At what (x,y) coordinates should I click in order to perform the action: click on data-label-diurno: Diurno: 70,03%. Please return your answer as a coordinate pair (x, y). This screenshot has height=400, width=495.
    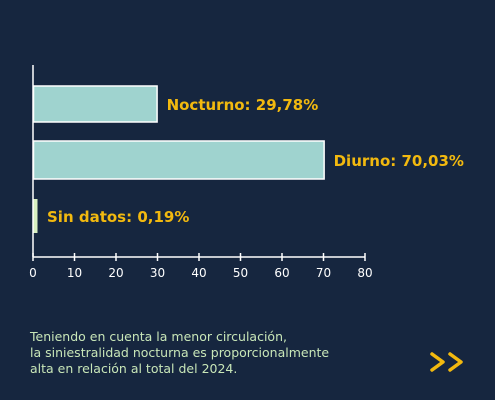
    Looking at the image, I should click on (399, 161).